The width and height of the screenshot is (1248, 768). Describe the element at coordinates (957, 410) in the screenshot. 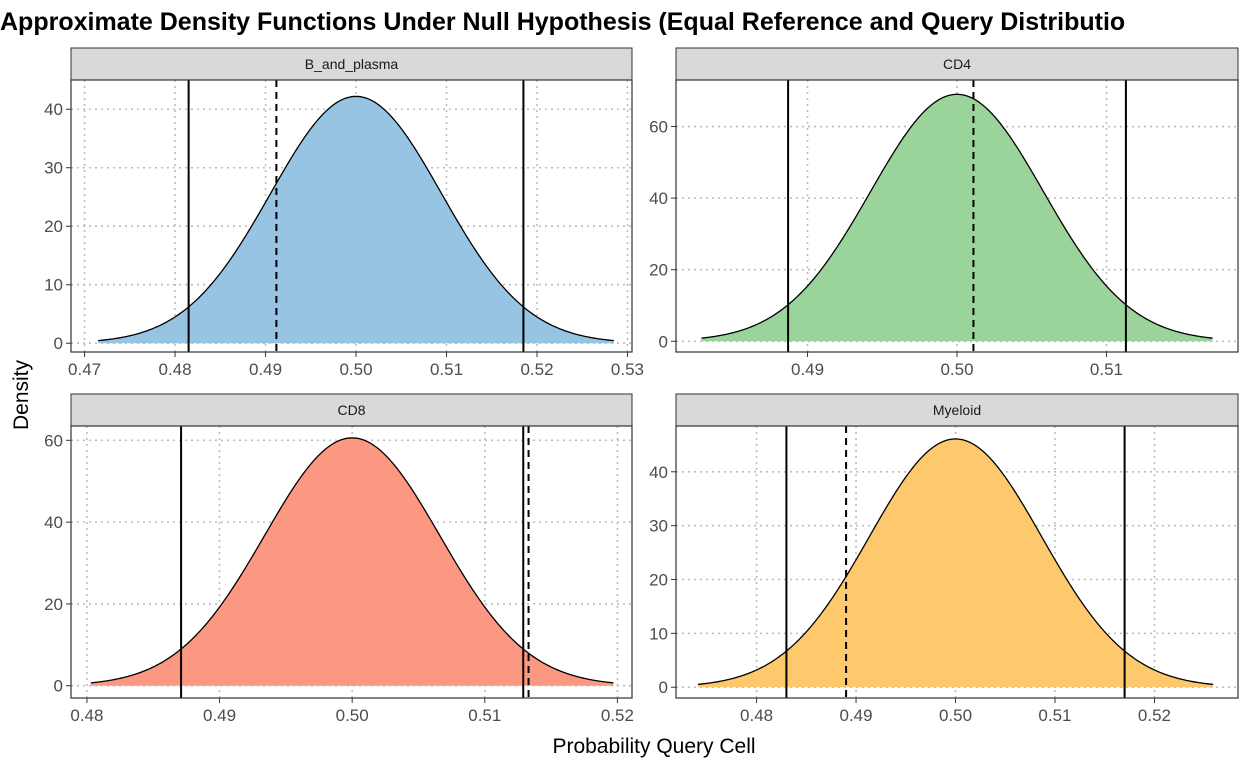

I see `facet-label: Myeloid` at that location.